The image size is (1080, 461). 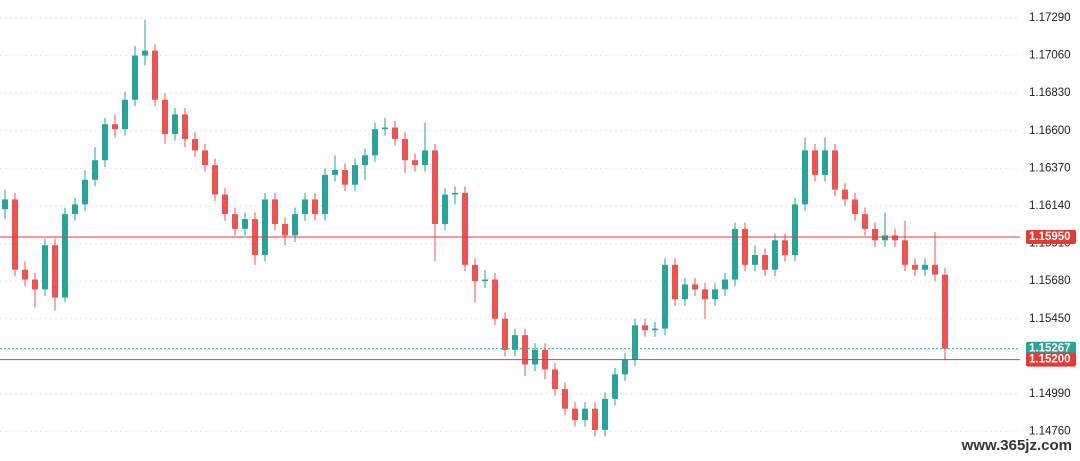 What do you see at coordinates (1050, 319) in the screenshot?
I see `y-tick-label: 1.15450` at bounding box center [1050, 319].